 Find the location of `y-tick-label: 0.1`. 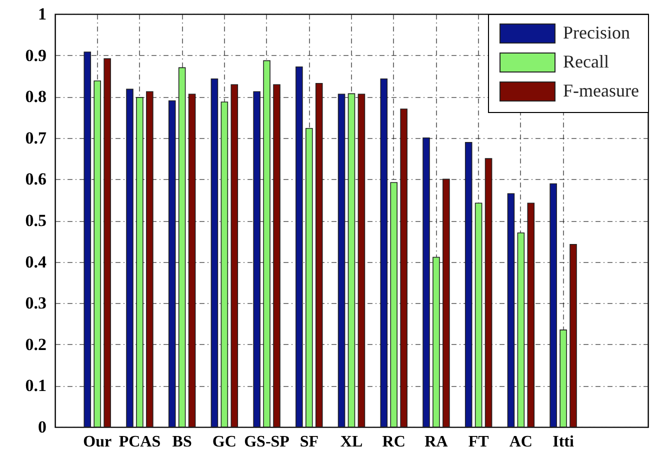

y-tick-label: 0.1 is located at coordinates (35, 386).